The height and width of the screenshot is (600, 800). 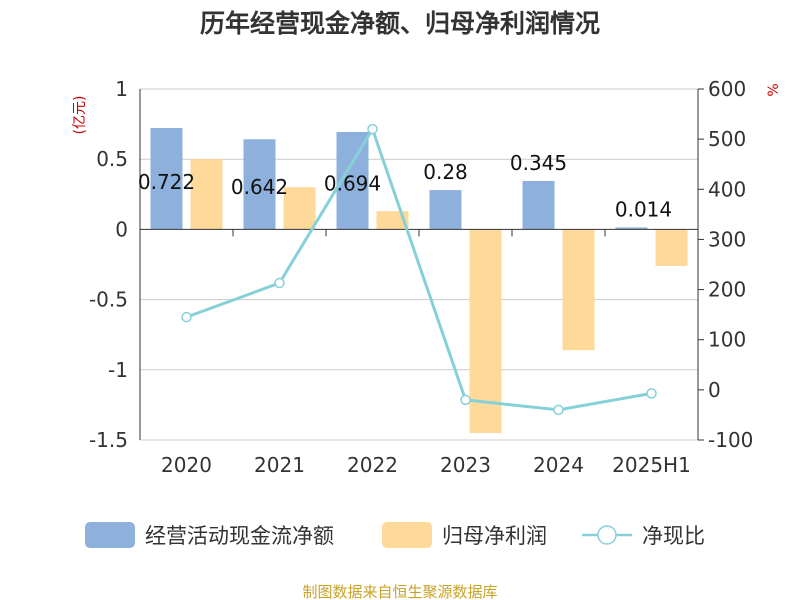 I want to click on cashflow-data-label: 0.642, so click(x=259, y=187).